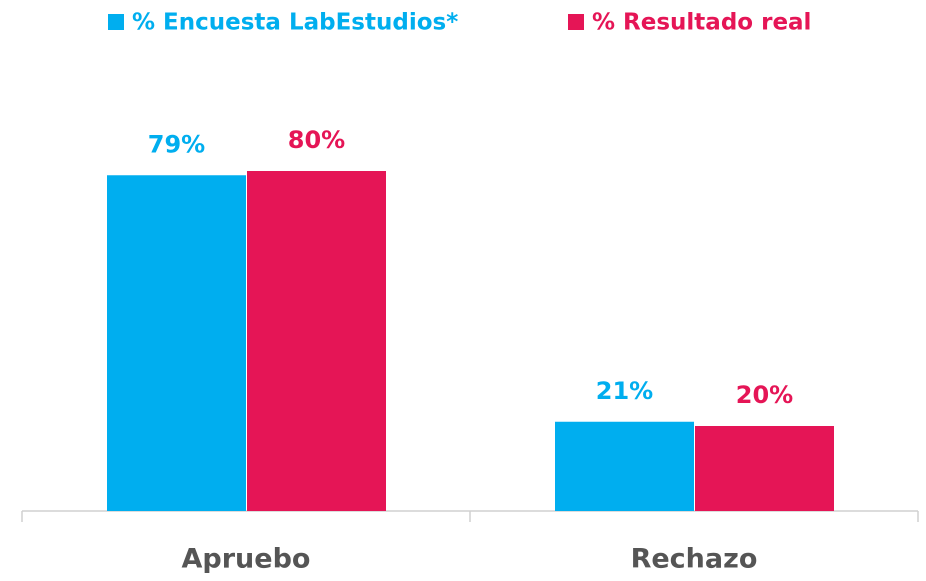  I want to click on value-label: 21%, so click(624, 391).